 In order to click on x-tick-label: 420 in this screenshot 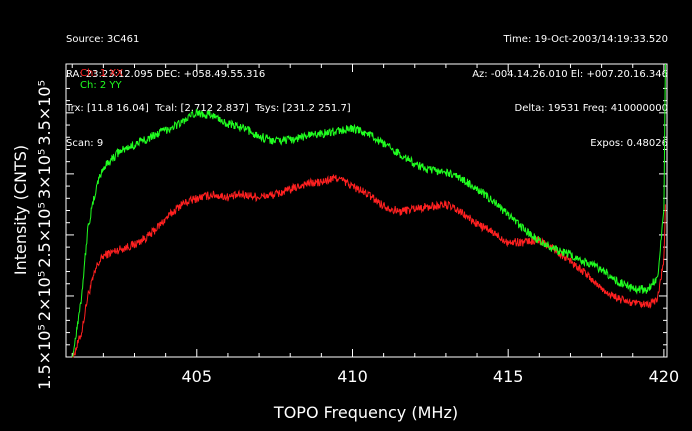, I will do `click(664, 376)`.